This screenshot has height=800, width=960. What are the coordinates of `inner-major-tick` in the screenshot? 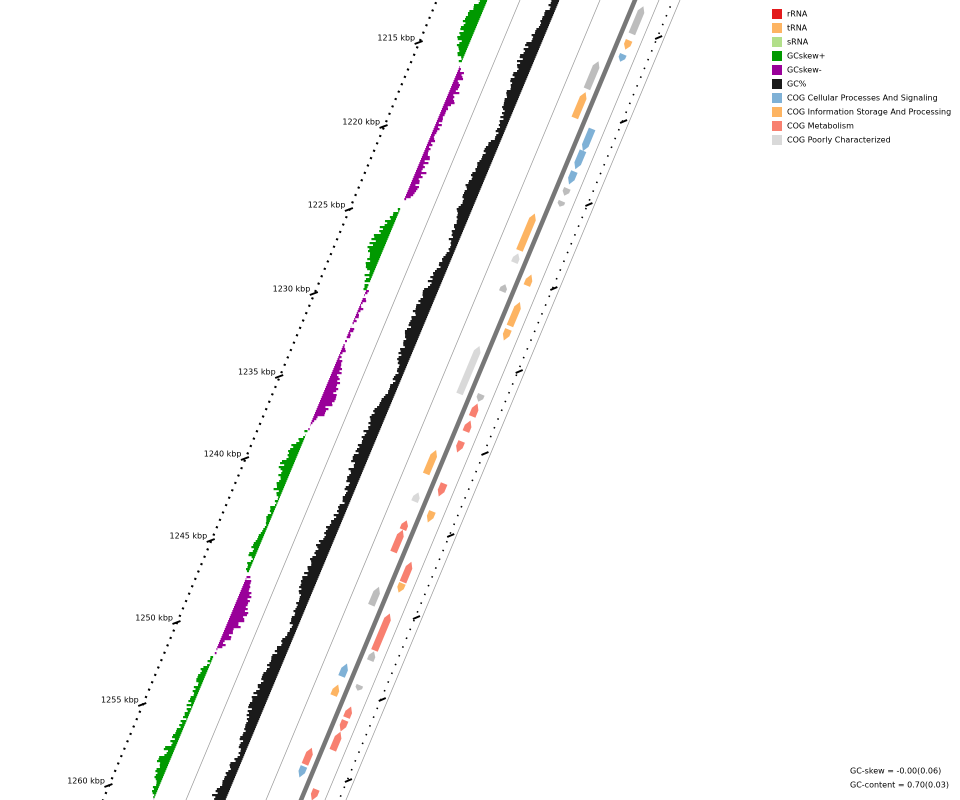 It's located at (485, 453).